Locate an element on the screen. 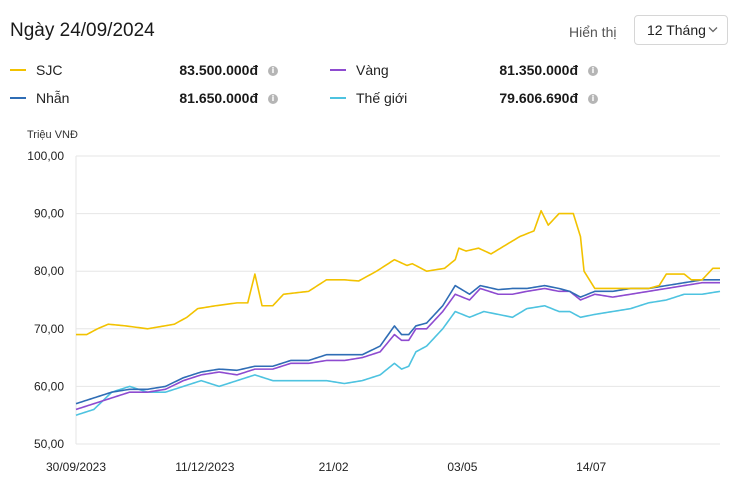 This screenshot has width=742, height=500. chevron-down-icon is located at coordinates (713, 30).